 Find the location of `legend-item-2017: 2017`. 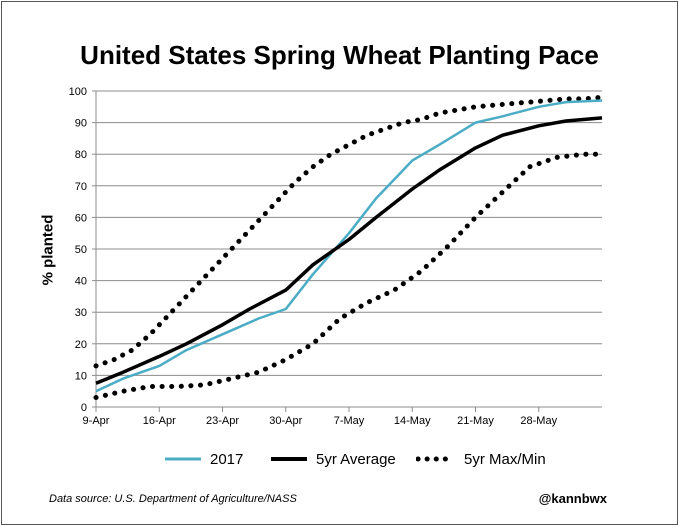

legend-item-2017: 2017 is located at coordinates (203, 459).